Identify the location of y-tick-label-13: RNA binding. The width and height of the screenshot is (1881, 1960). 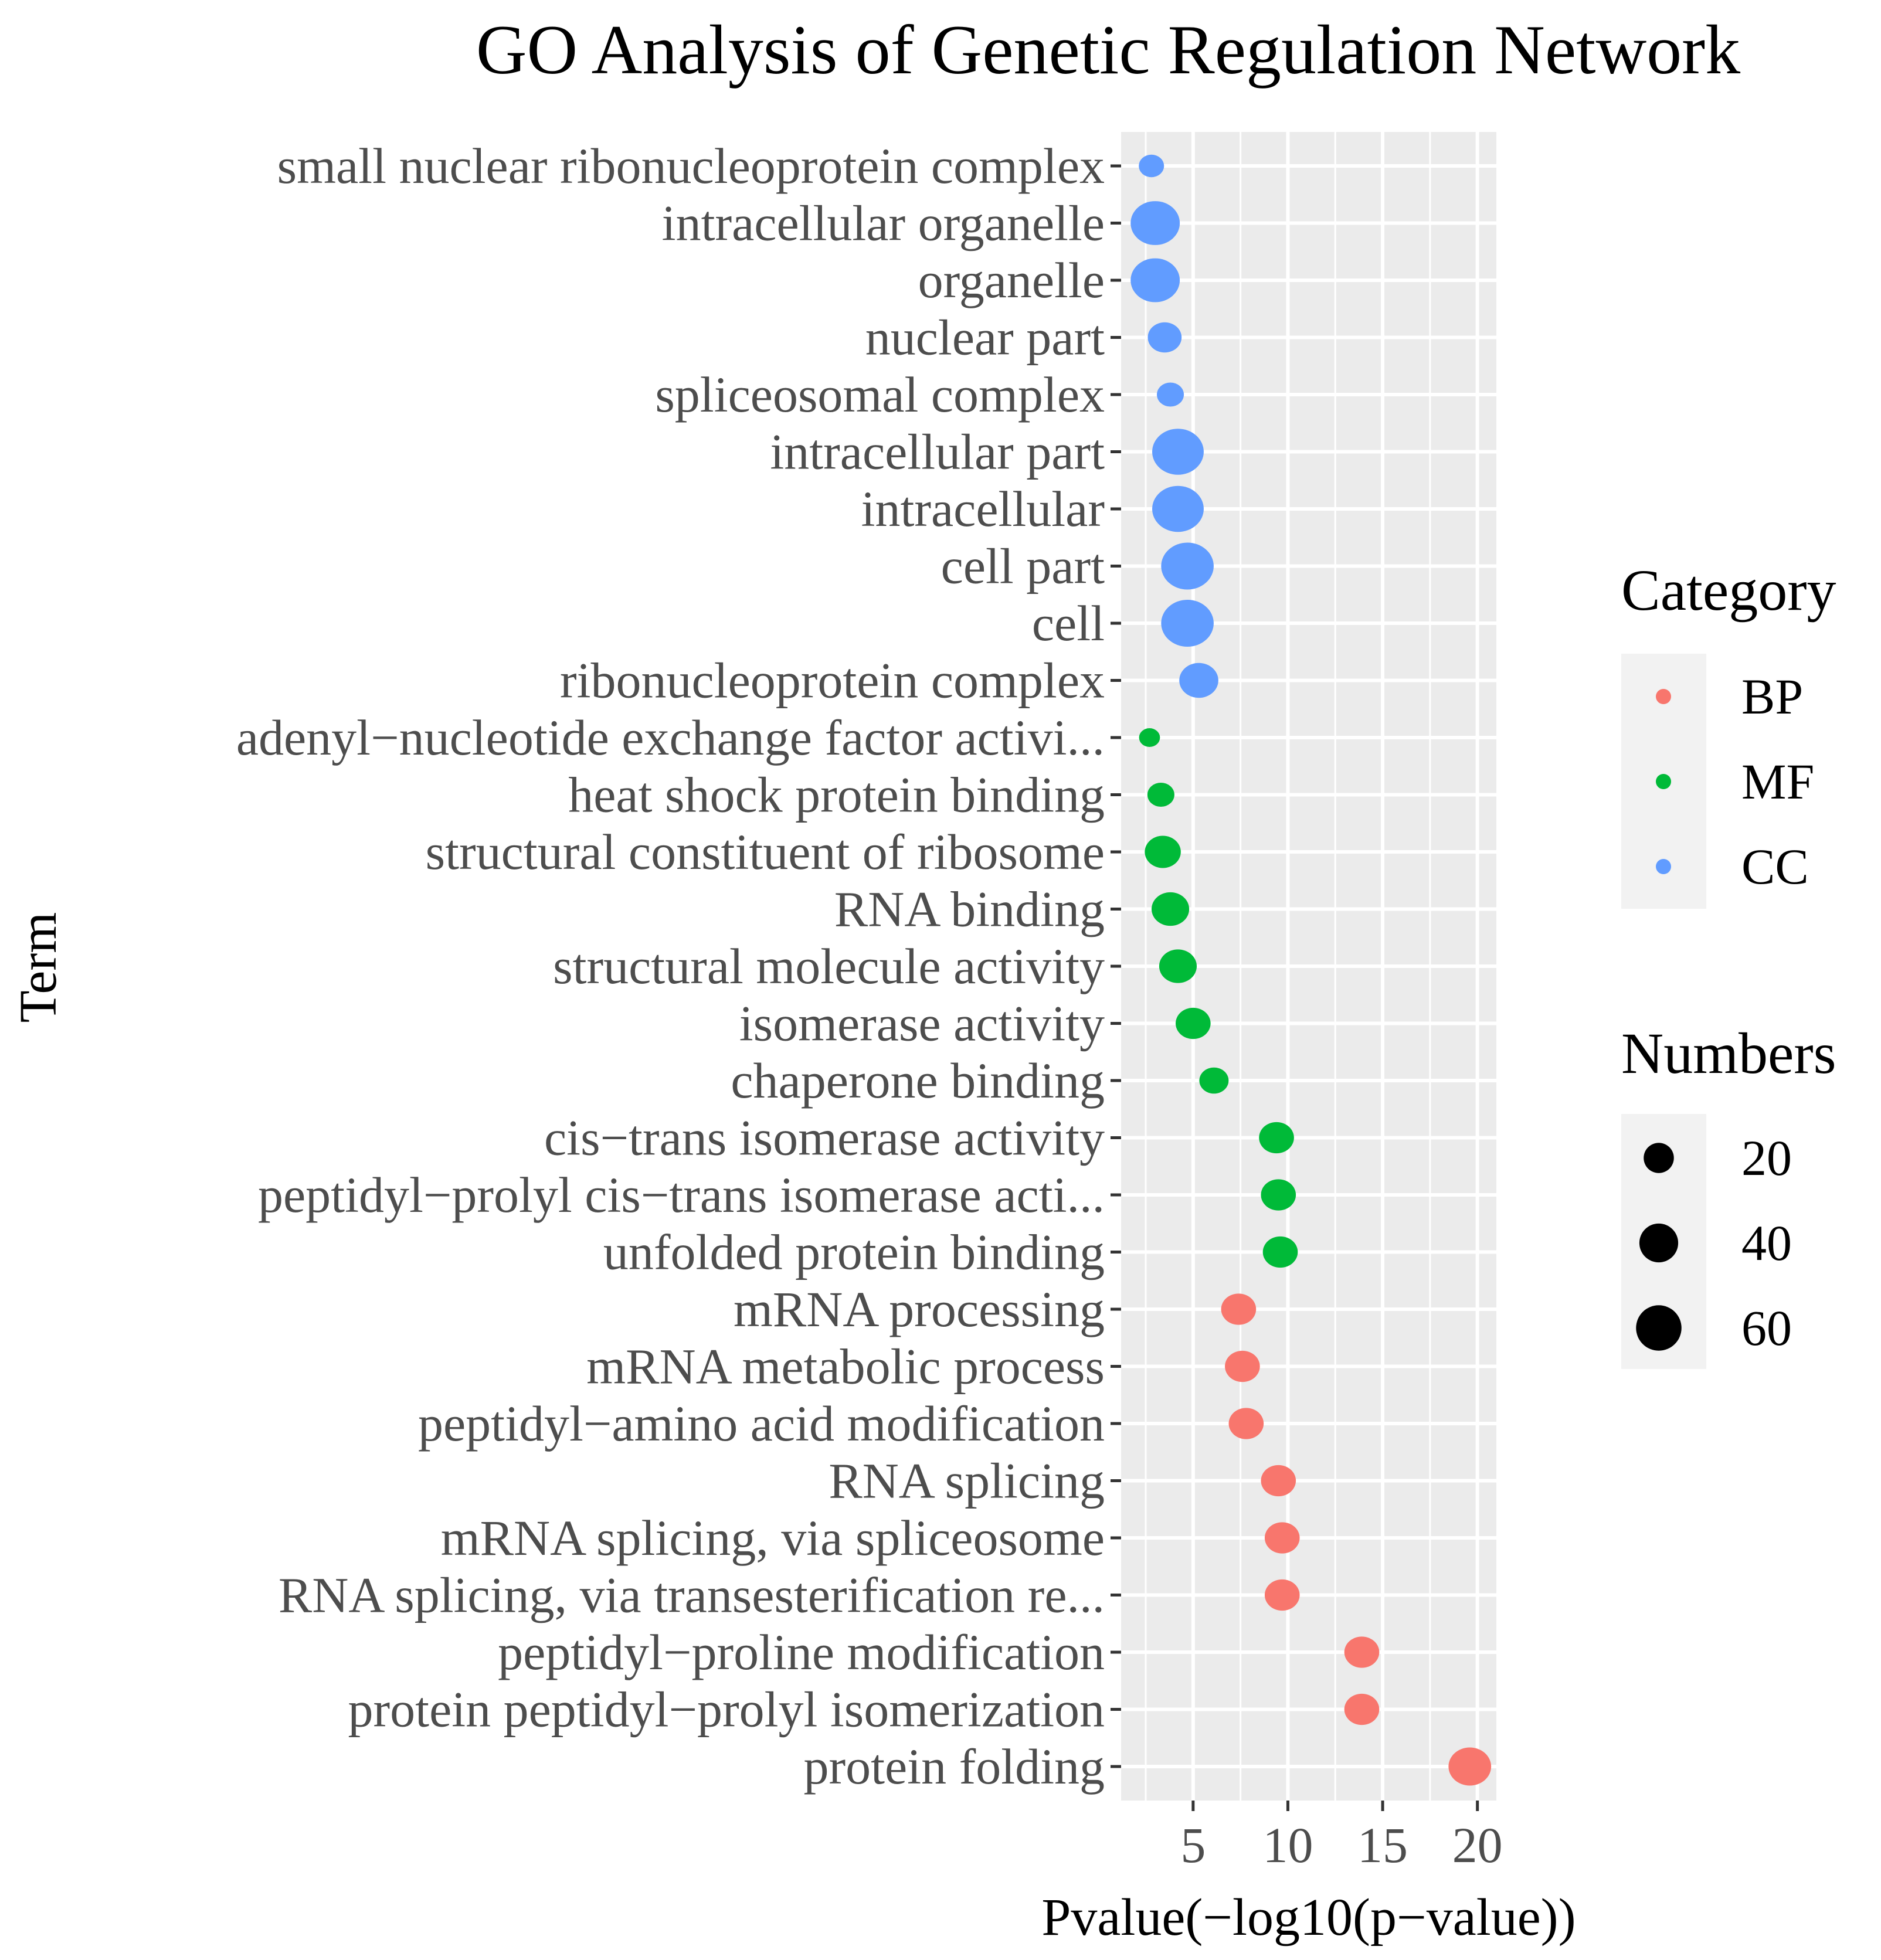
(970, 909).